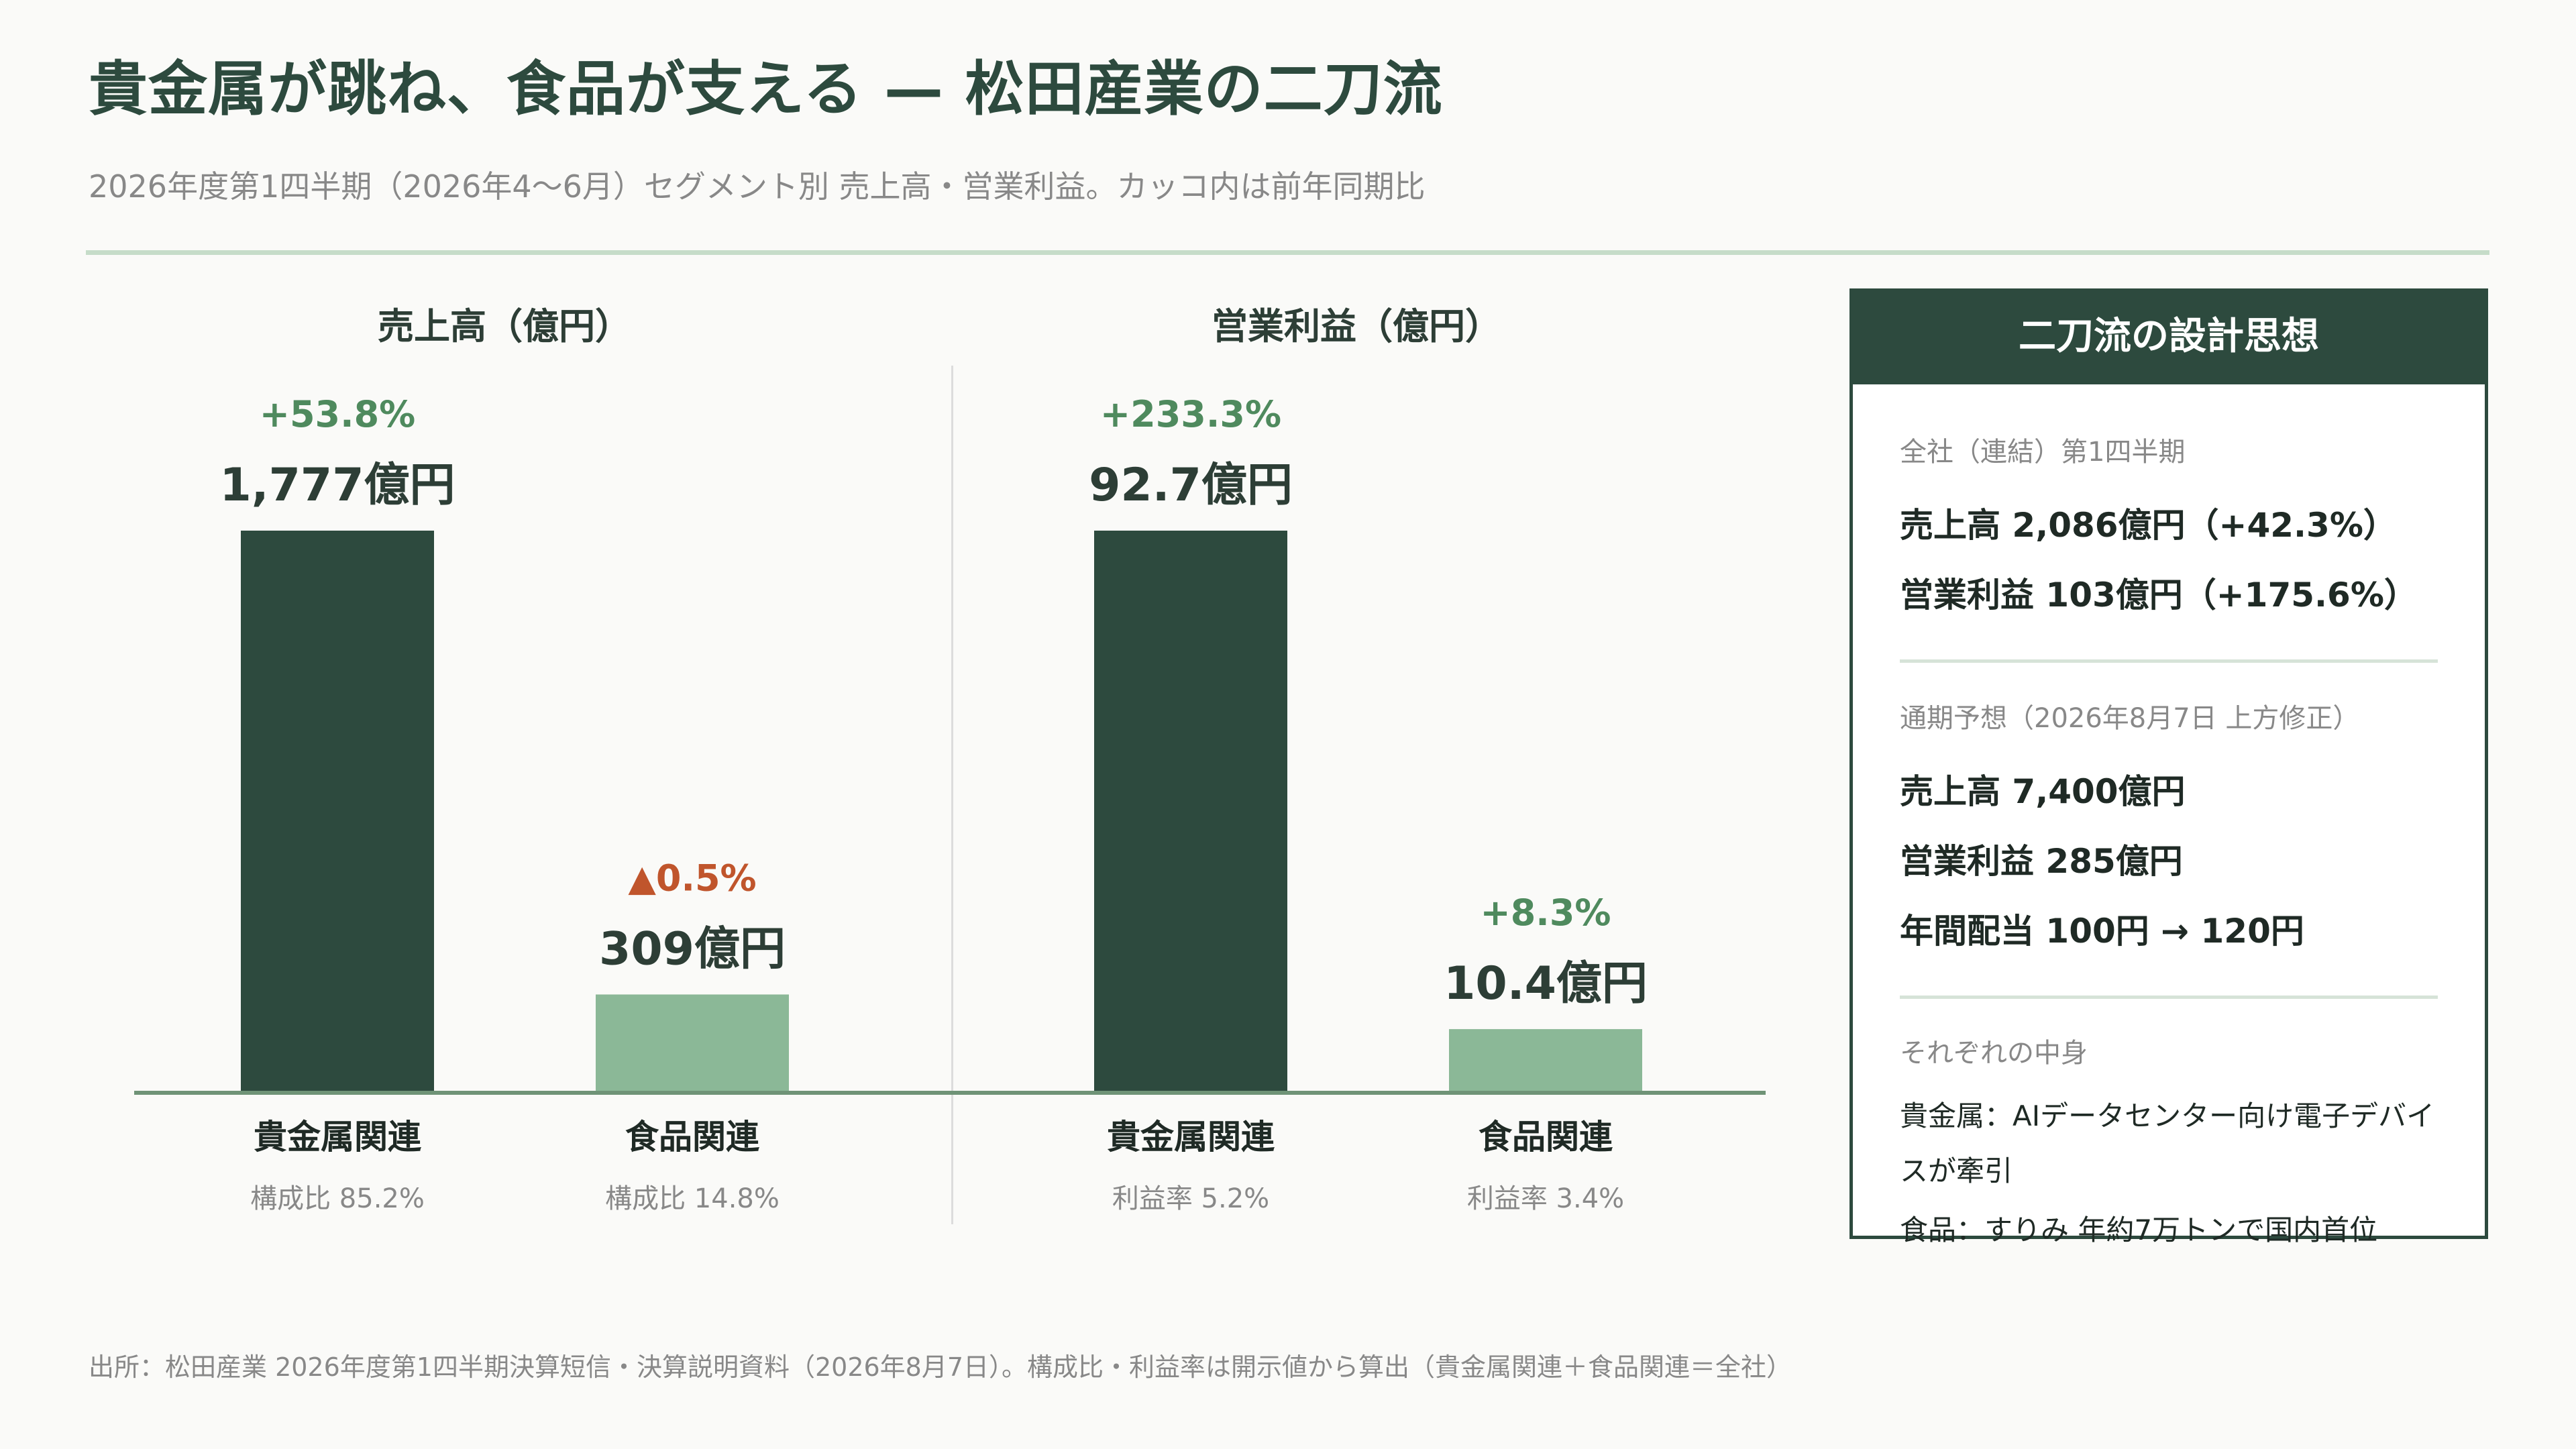 The width and height of the screenshot is (2576, 1449). I want to click on company-profit-line: 営業利益 103億円（+175.6%）, so click(2159, 595).